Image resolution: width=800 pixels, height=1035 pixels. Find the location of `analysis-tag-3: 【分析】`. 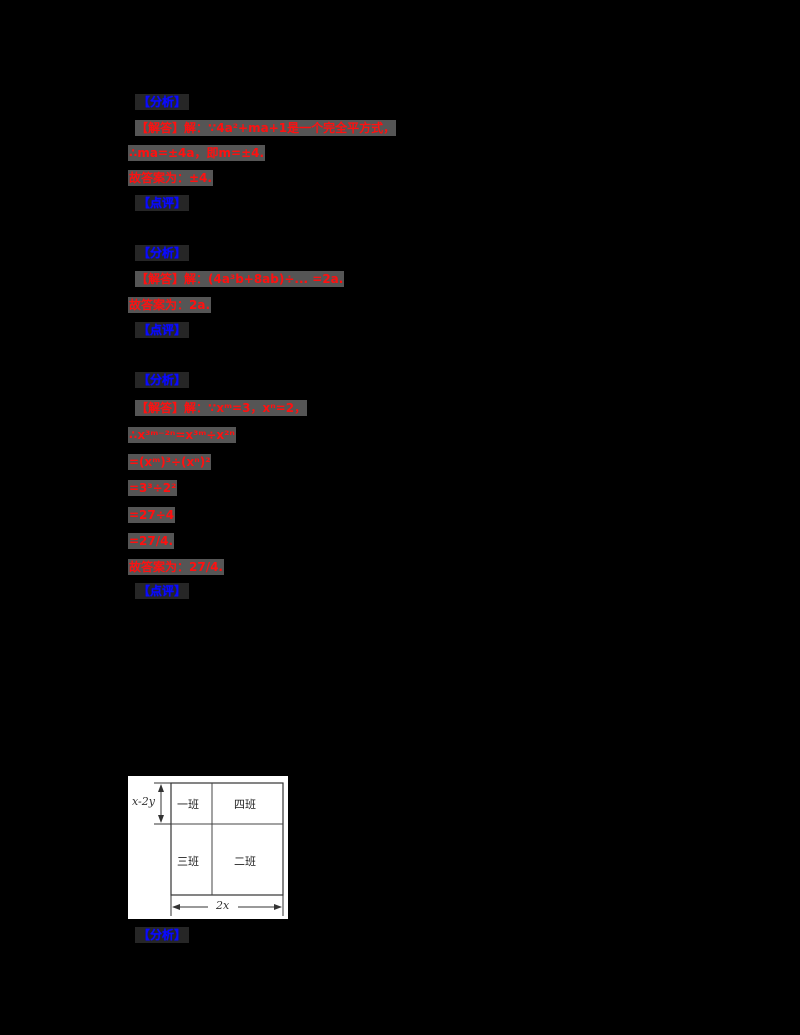

analysis-tag-3: 【分析】 is located at coordinates (162, 380).